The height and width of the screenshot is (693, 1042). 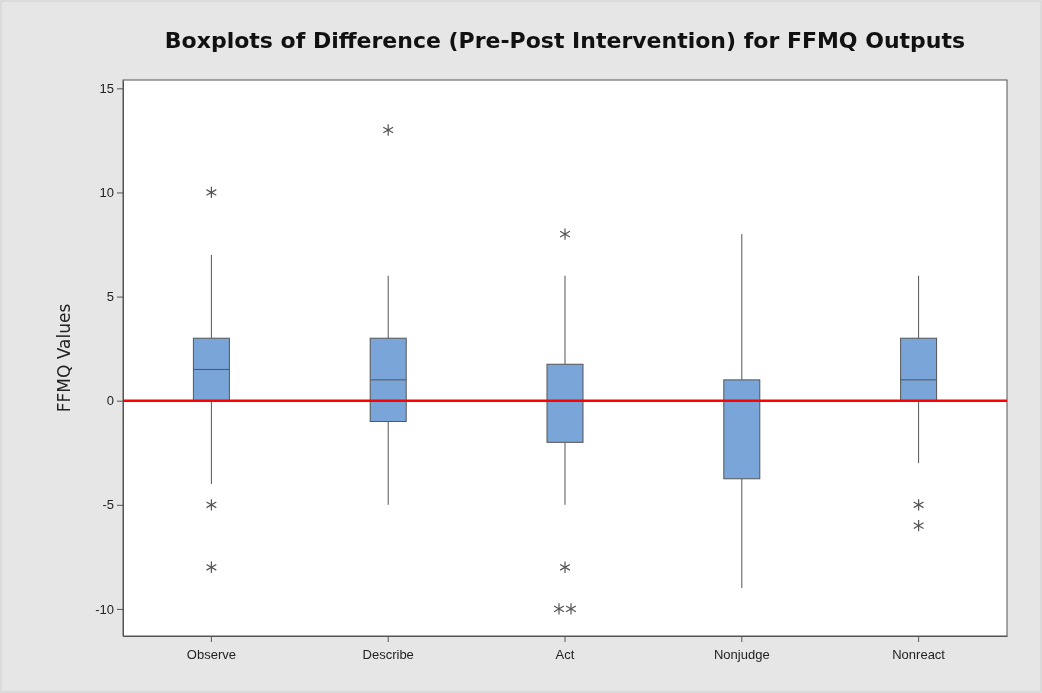 I want to click on x-tick-label: Observe, so click(x=211, y=655).